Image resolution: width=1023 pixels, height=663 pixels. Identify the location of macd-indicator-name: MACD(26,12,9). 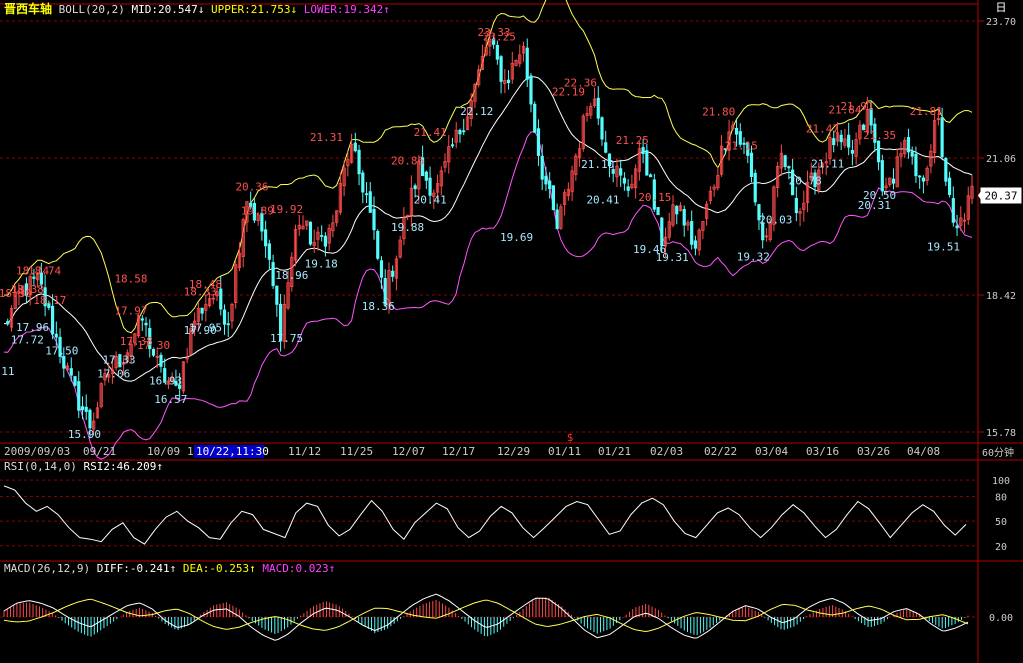
(47, 568).